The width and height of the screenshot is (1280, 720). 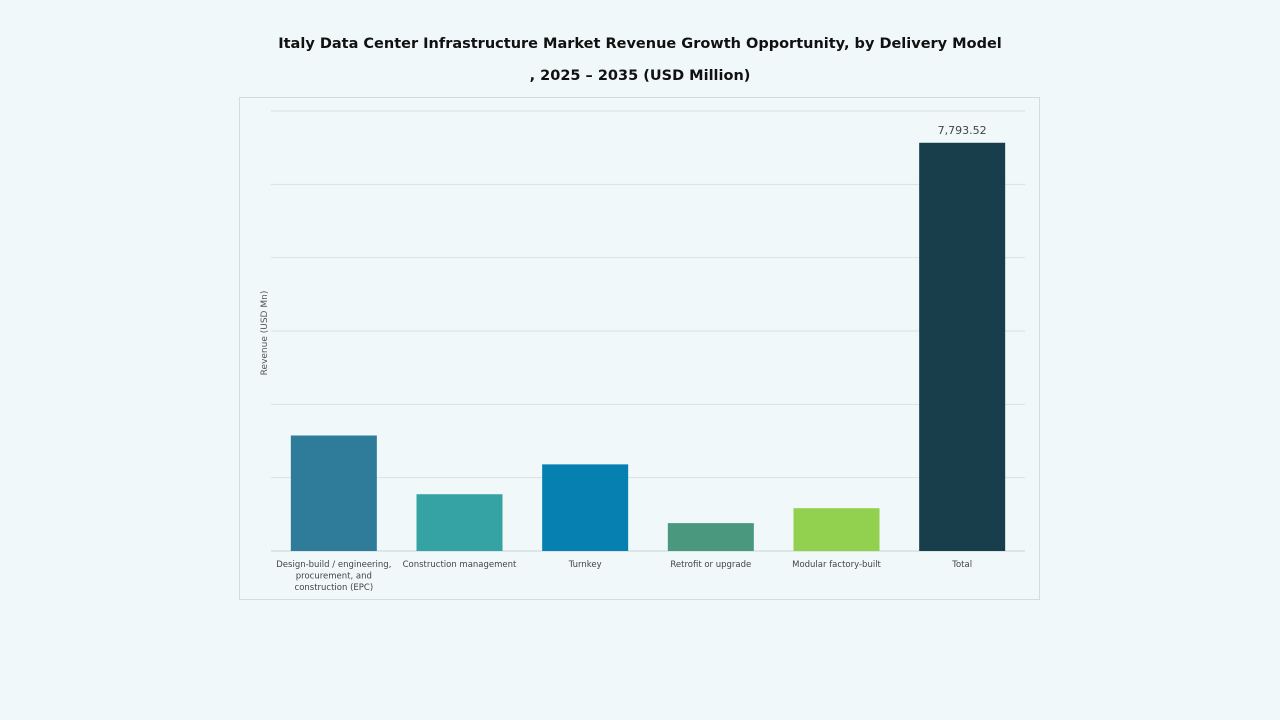 What do you see at coordinates (333, 565) in the screenshot?
I see `x-tick-label: Design-build / engineering,` at bounding box center [333, 565].